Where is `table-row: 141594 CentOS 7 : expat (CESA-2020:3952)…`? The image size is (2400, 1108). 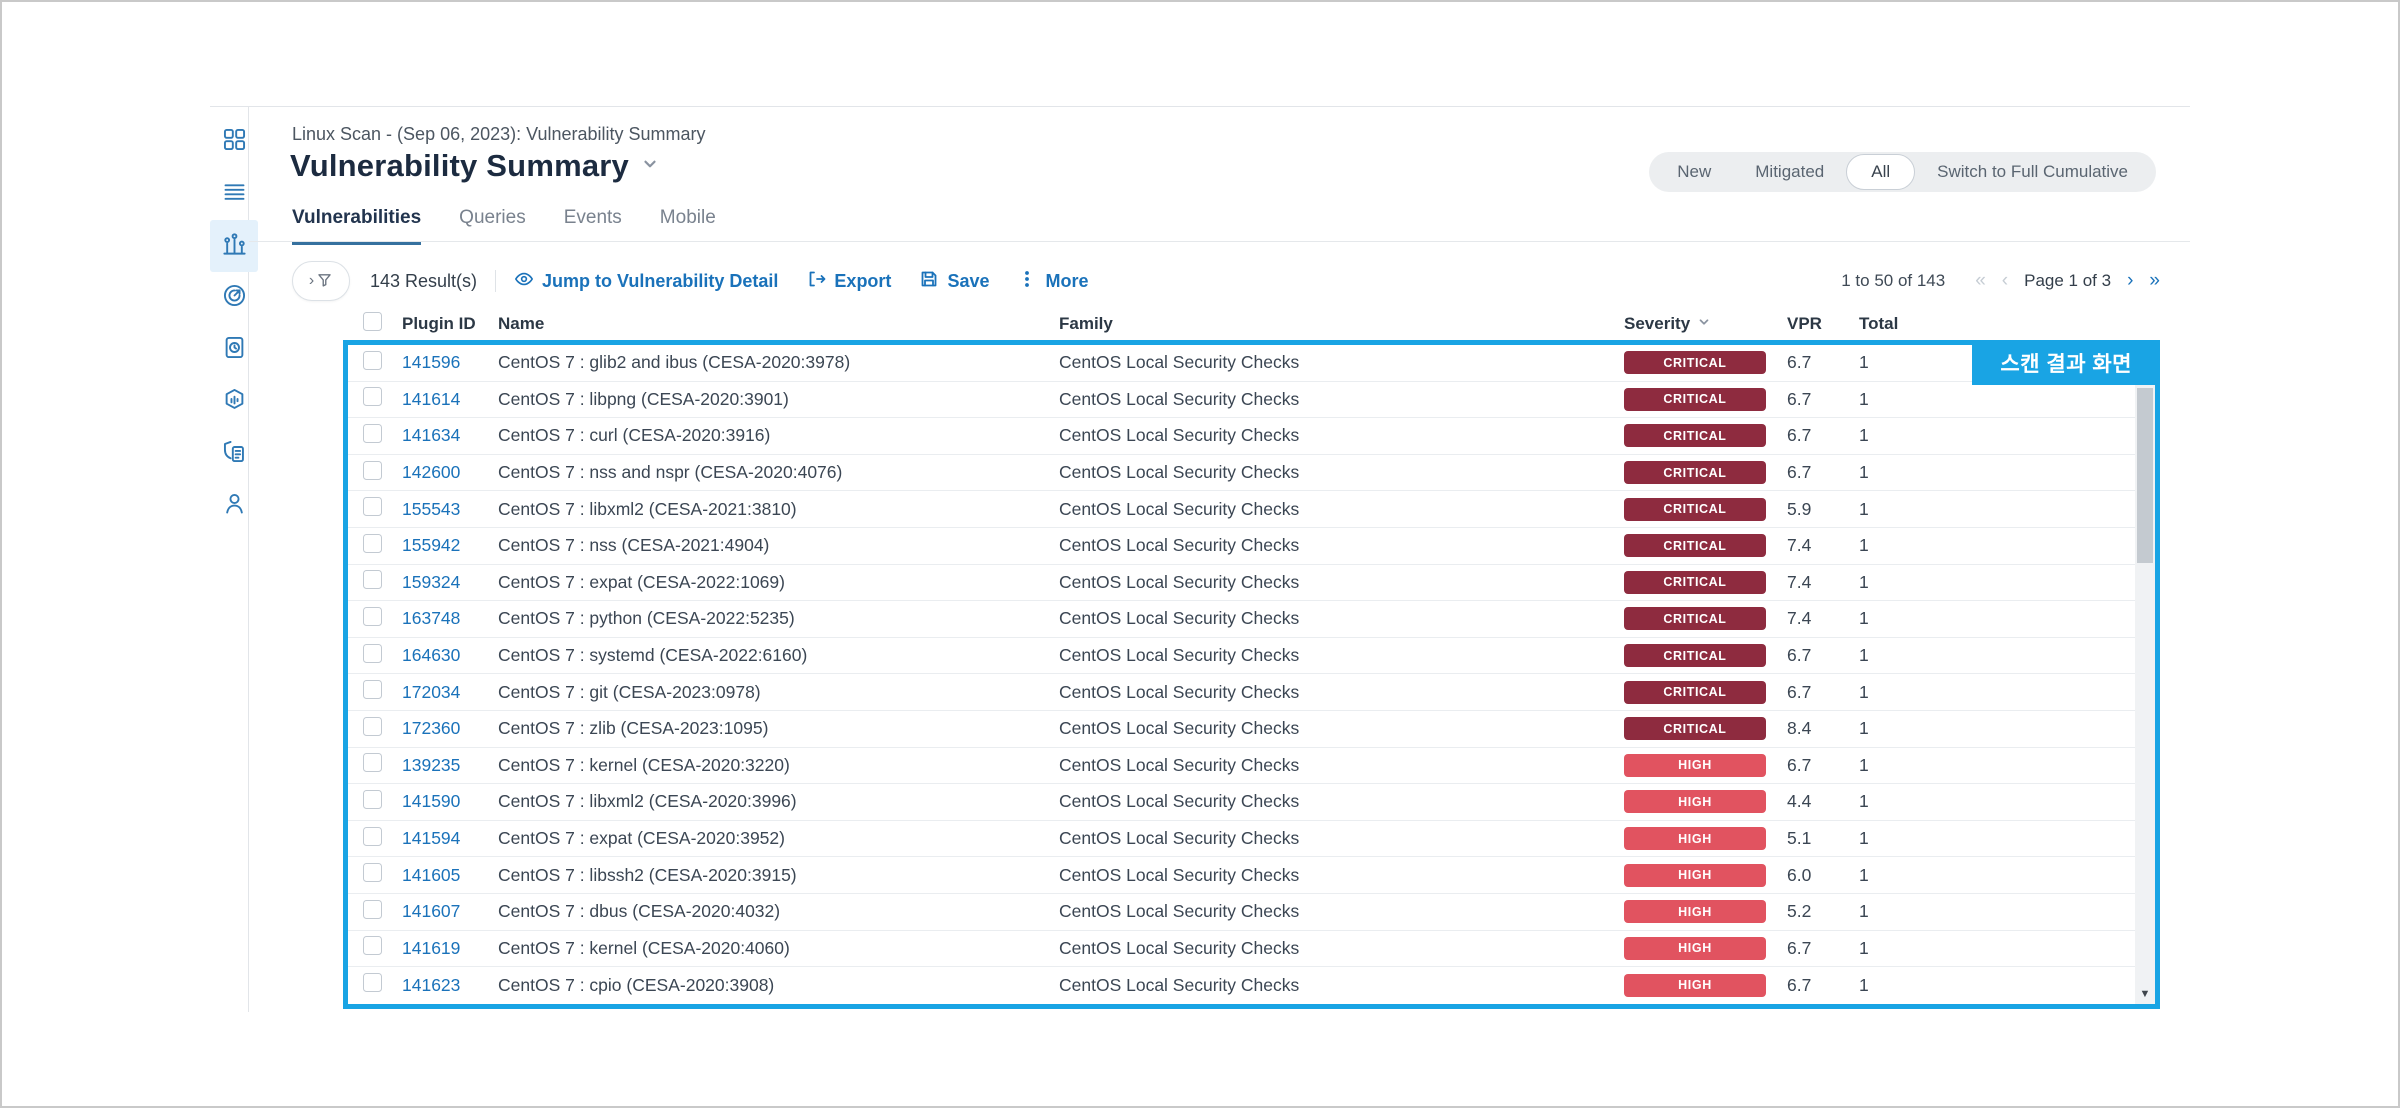 table-row: 141594 CentOS 7 : expat (CESA-2020:3952)… is located at coordinates (1251, 839).